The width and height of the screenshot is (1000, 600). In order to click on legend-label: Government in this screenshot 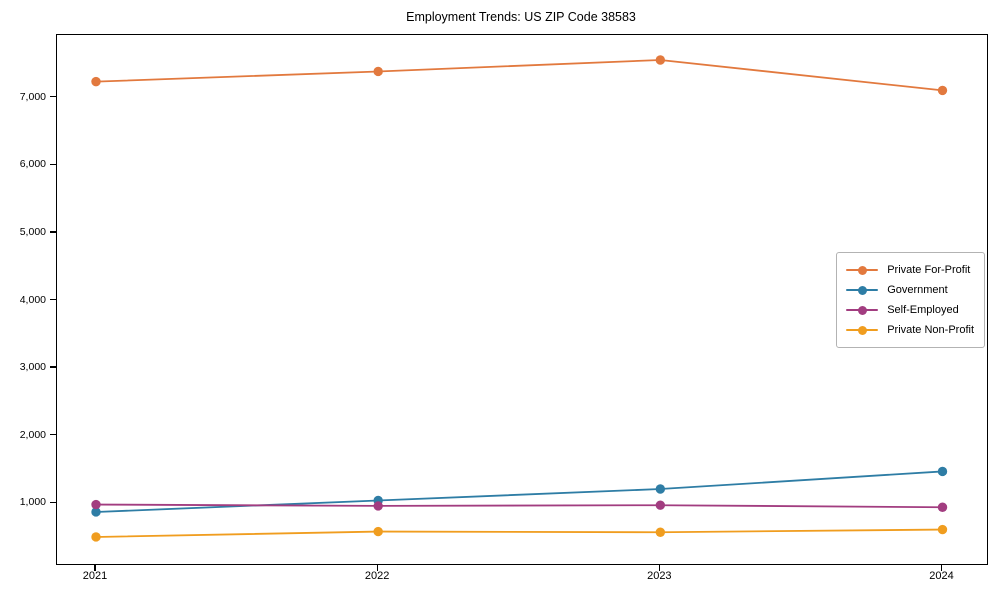, I will do `click(917, 290)`.